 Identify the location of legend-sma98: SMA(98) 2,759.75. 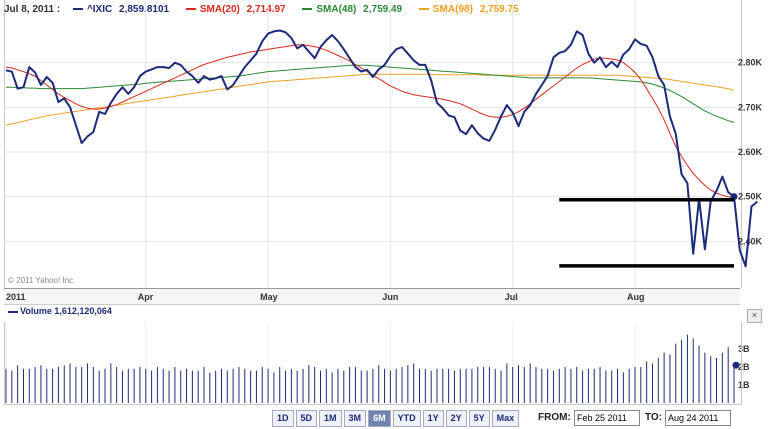
(478, 9).